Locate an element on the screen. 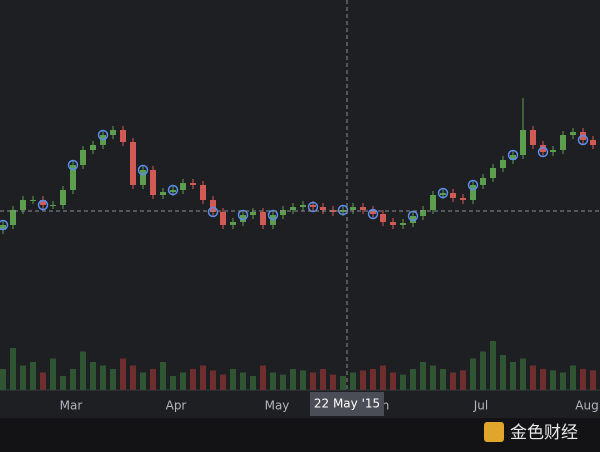 This screenshot has height=452, width=600. watermark-logo is located at coordinates (494, 432).